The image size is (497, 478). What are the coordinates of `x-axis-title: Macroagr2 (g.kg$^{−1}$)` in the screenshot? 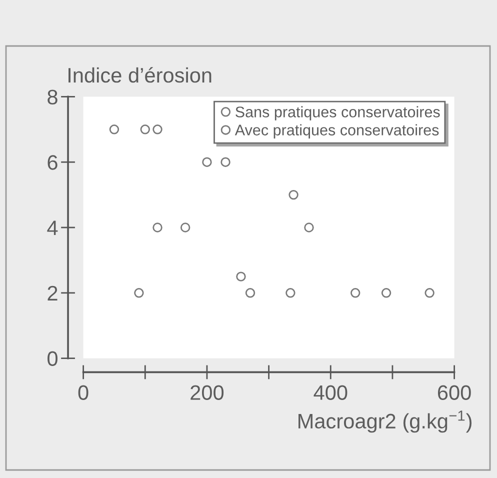 It's located at (385, 421).